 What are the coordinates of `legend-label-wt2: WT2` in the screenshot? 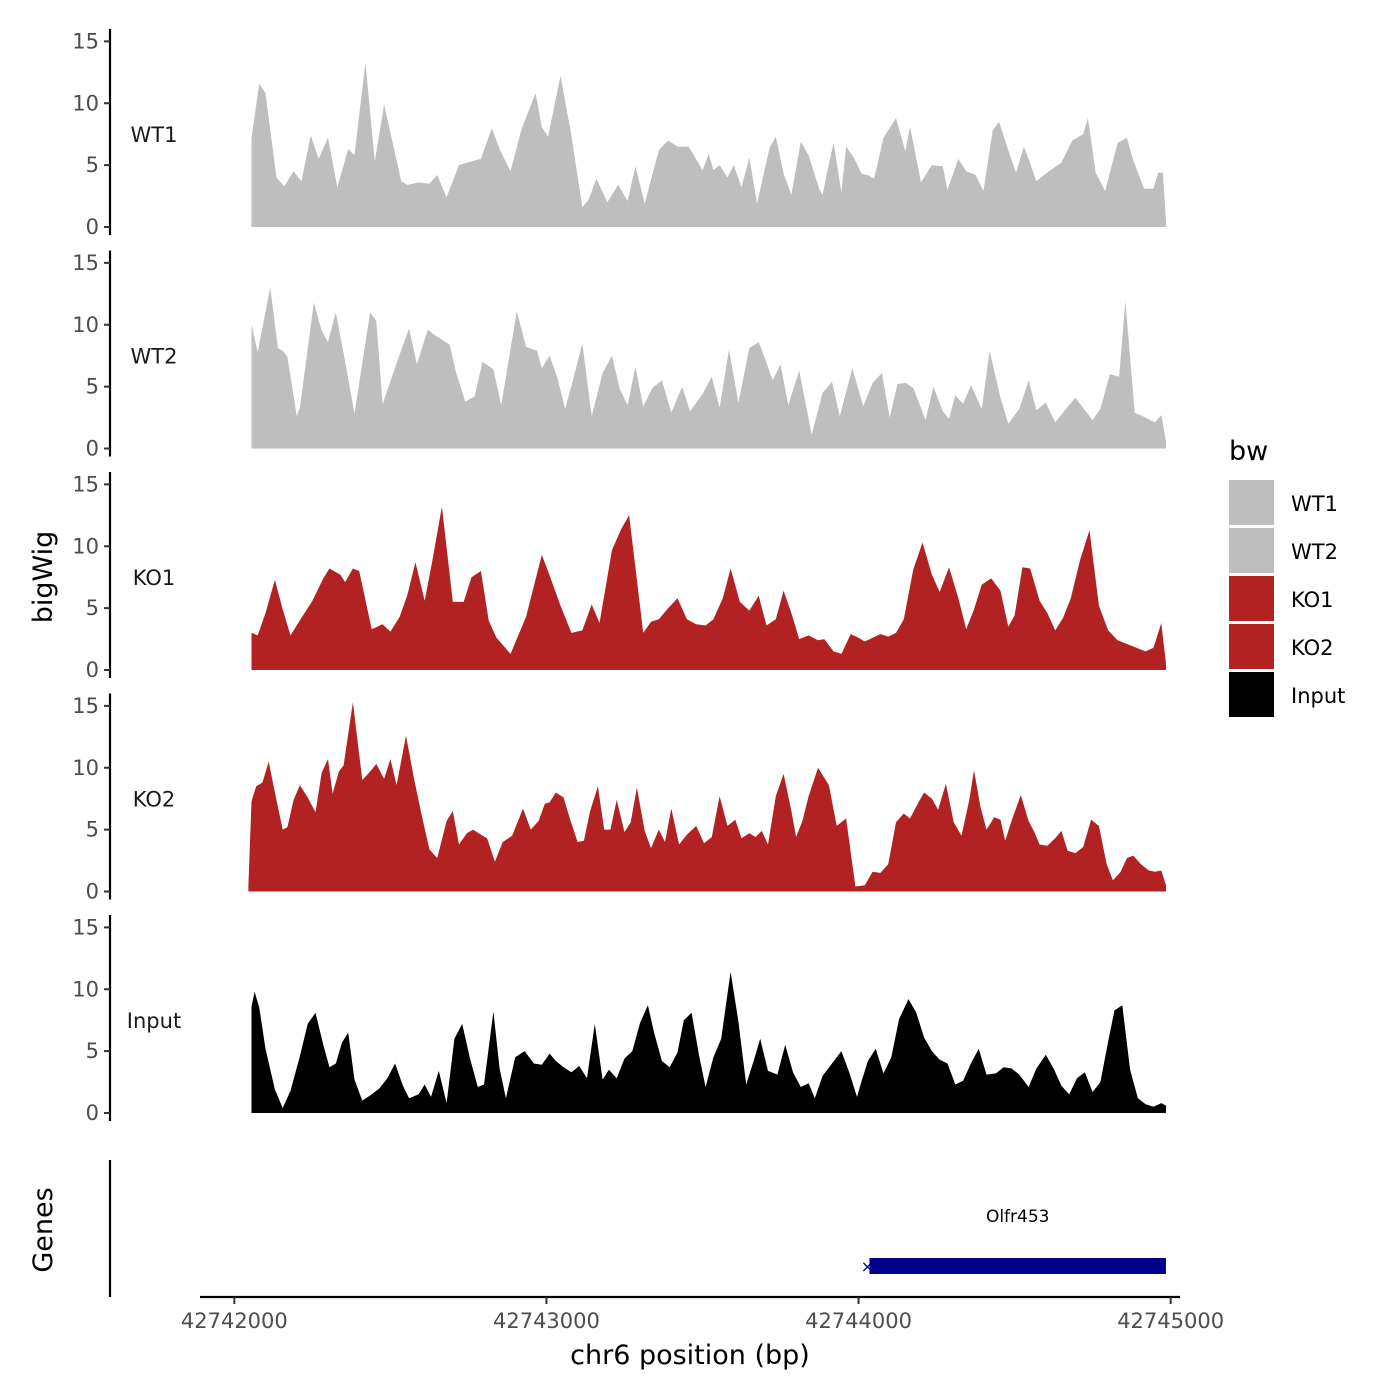 It's located at (1314, 552).